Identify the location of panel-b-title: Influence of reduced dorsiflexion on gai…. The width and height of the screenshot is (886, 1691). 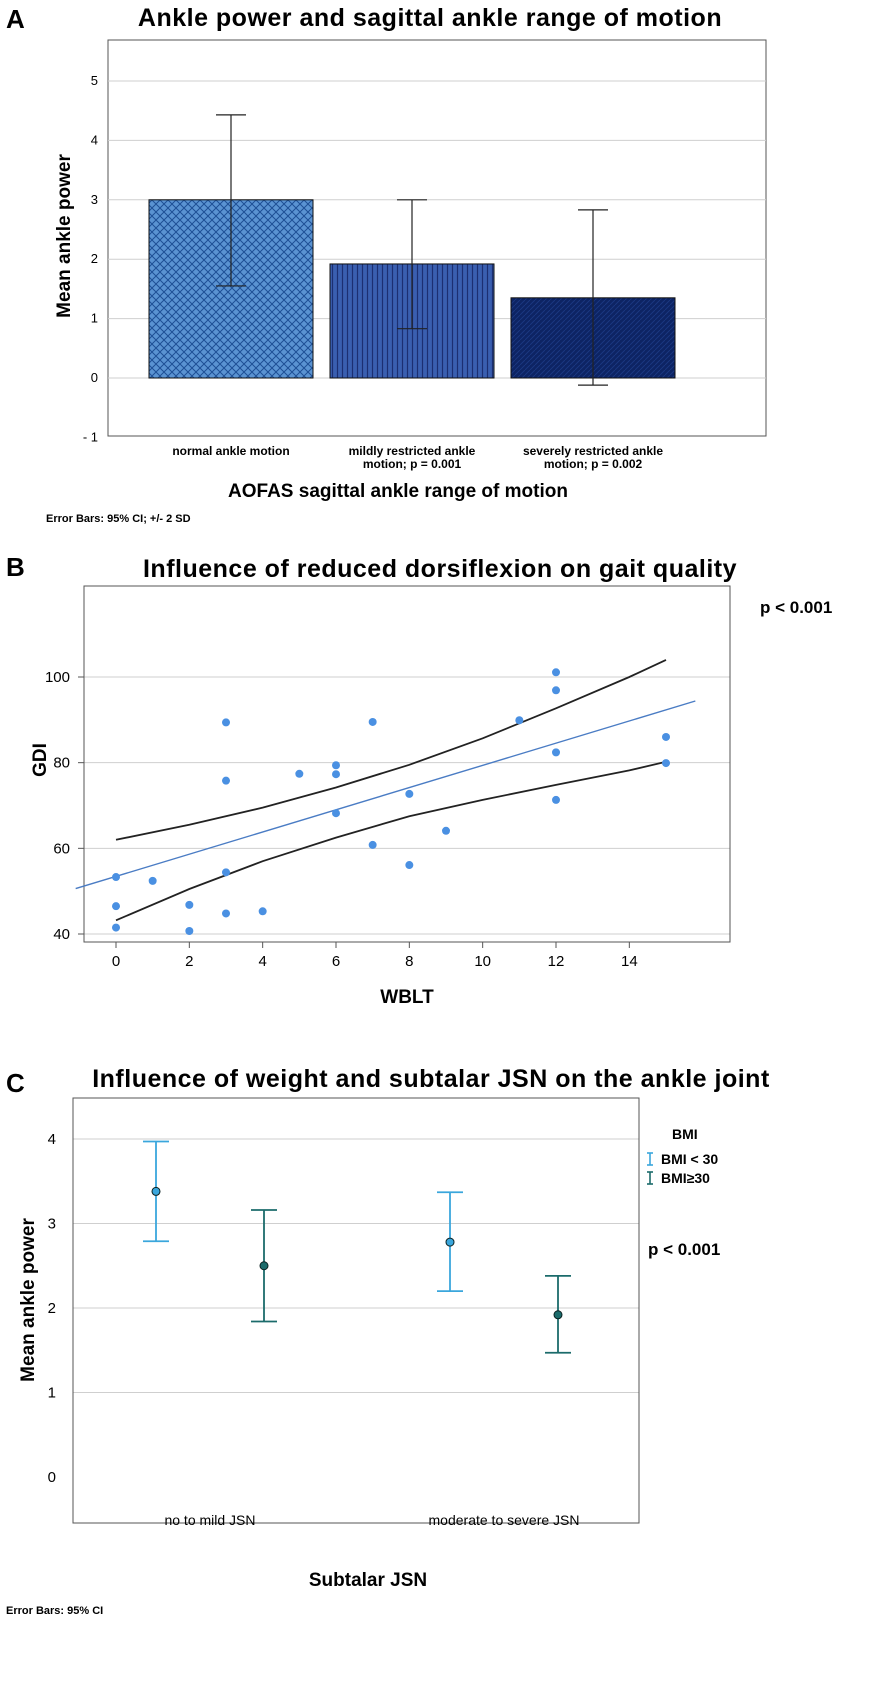
(440, 569).